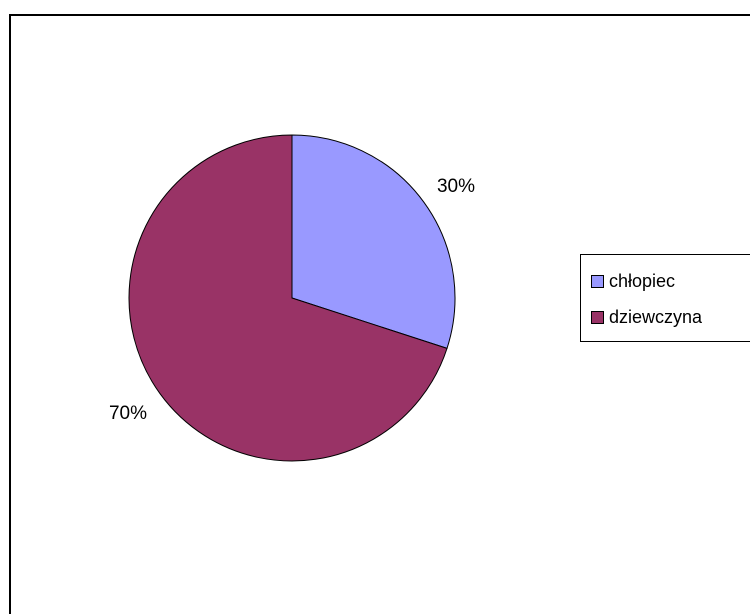 This screenshot has width=750, height=614. I want to click on data-label-chlopiec: 30%, so click(456, 186).